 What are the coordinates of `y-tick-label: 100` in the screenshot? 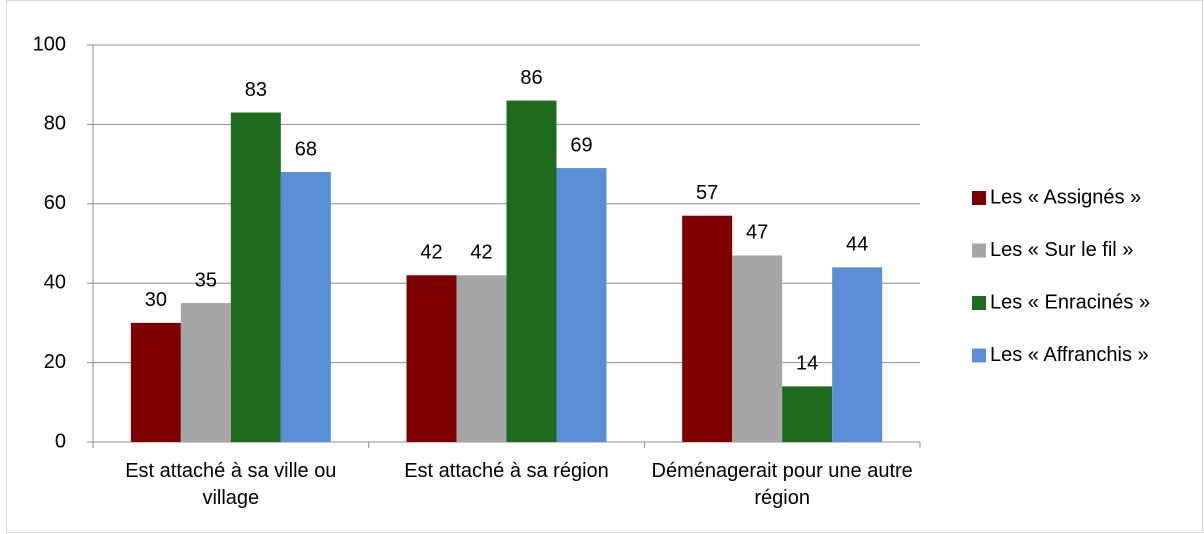 It's located at (49, 44).